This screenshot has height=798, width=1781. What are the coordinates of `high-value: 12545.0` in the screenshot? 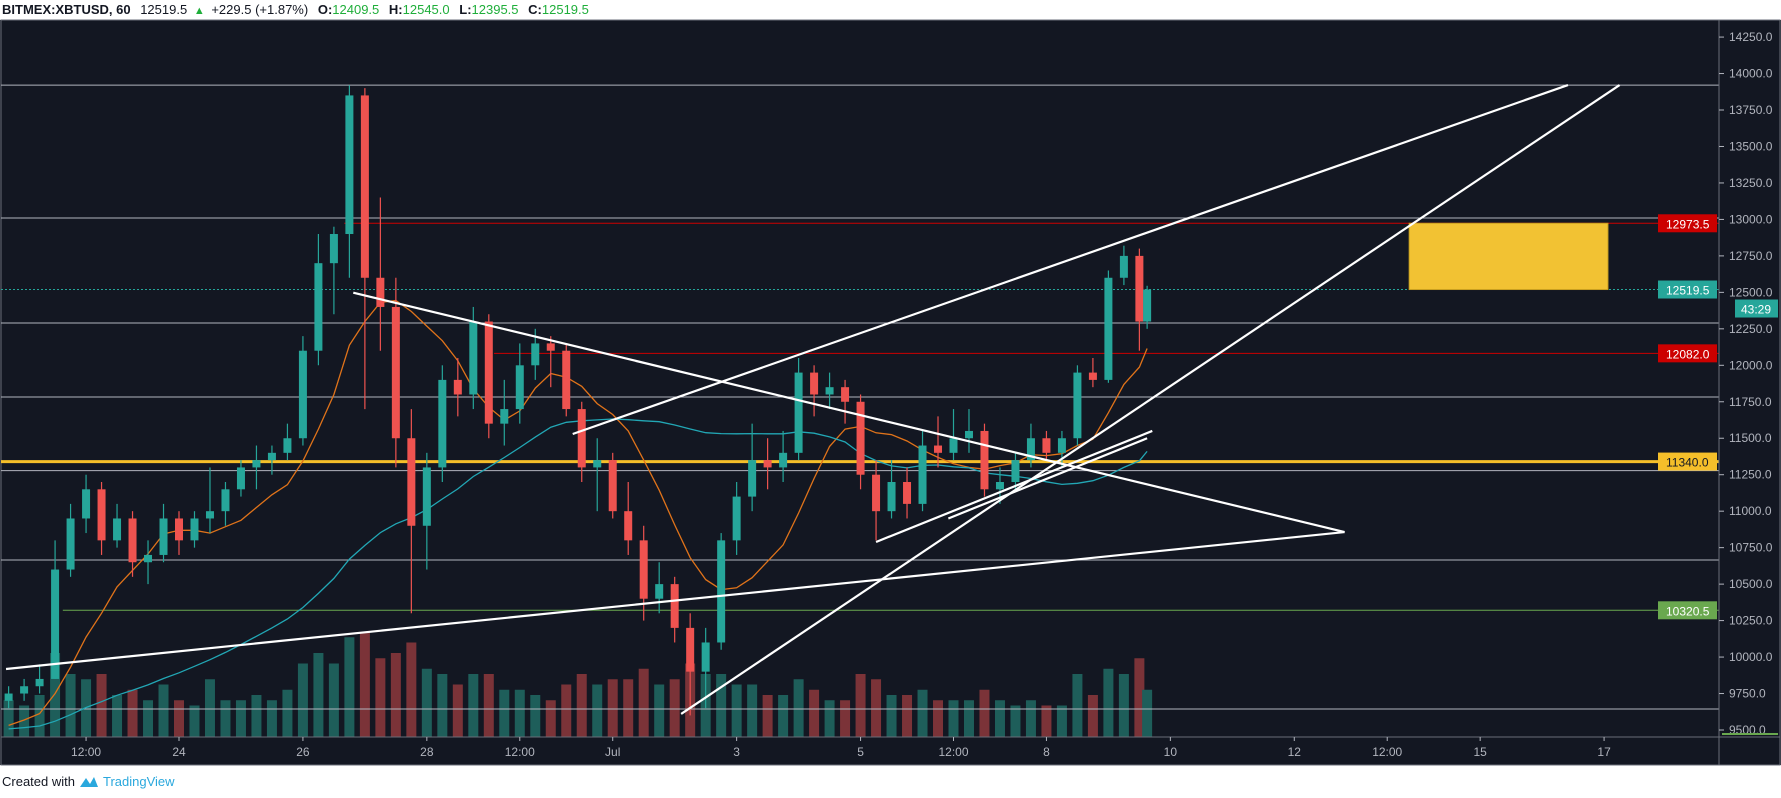 It's located at (426, 9).